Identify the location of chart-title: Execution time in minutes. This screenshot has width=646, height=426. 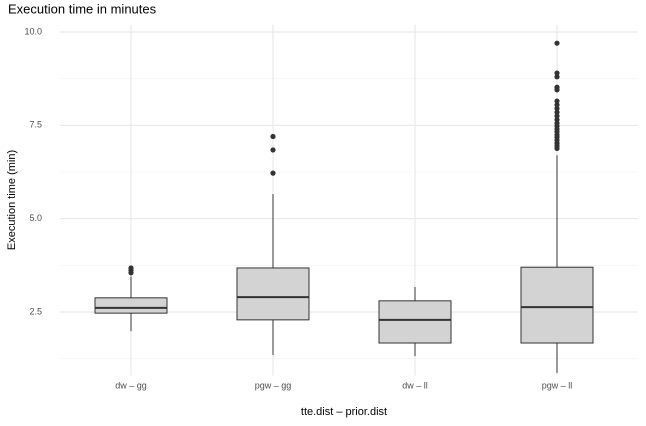
(82, 8).